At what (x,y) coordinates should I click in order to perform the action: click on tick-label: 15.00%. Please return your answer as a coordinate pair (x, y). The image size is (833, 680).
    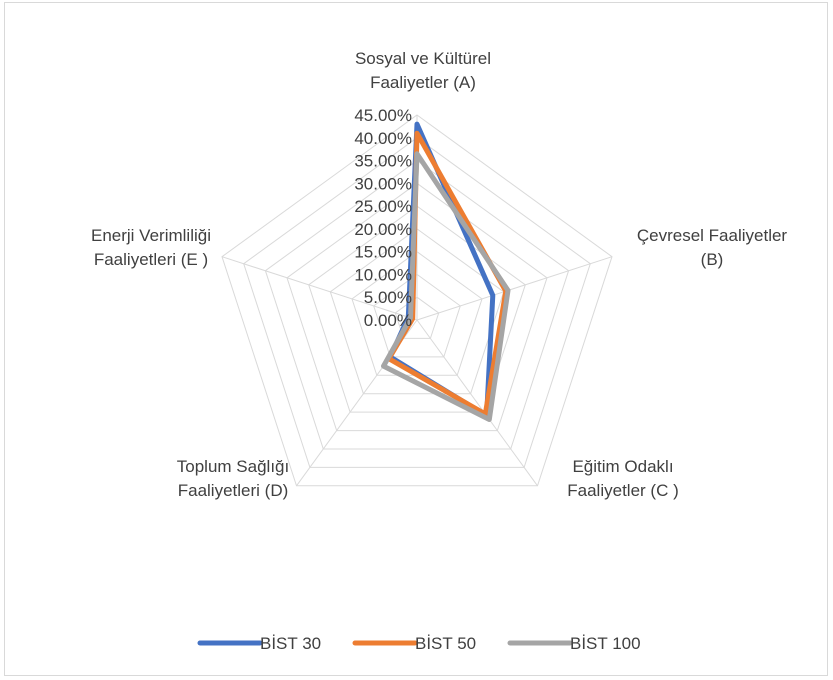
    Looking at the image, I should click on (383, 252).